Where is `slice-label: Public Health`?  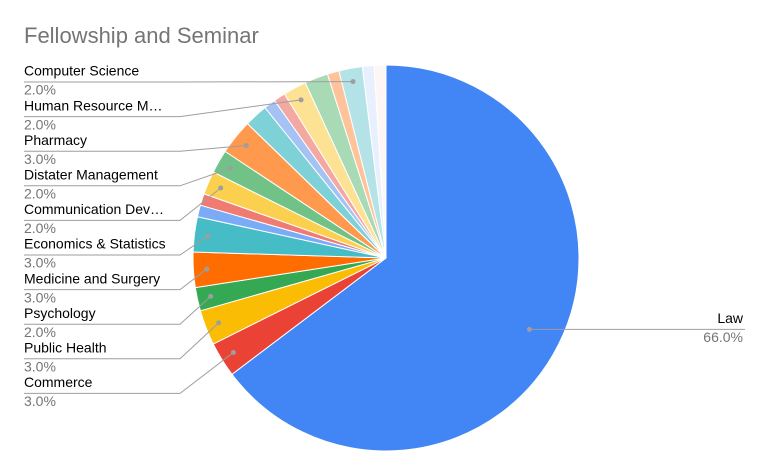 slice-label: Public Health is located at coordinates (65, 348).